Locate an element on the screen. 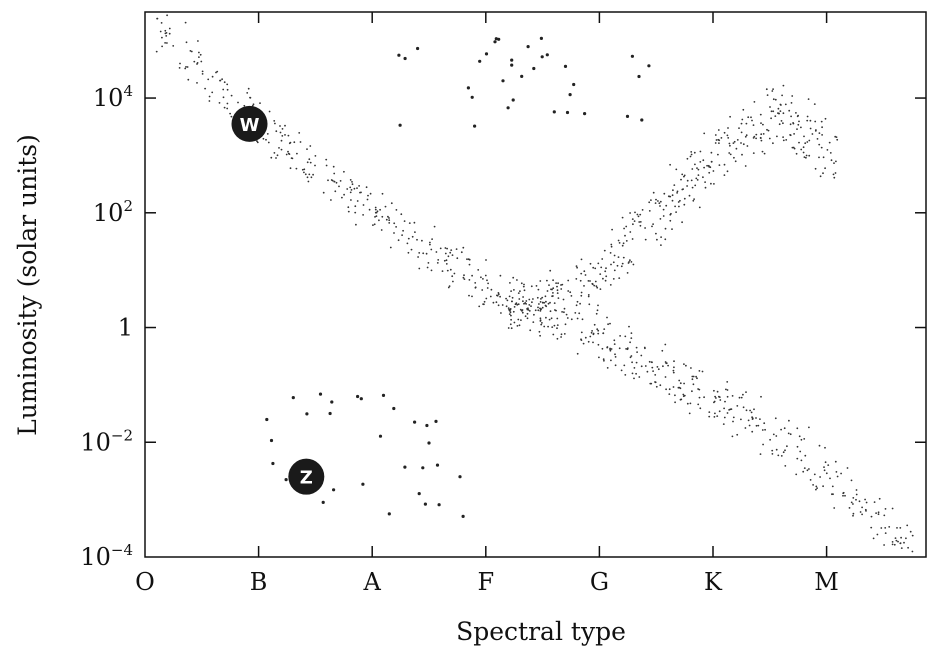  y-tick-label: 1 is located at coordinates (125, 328).